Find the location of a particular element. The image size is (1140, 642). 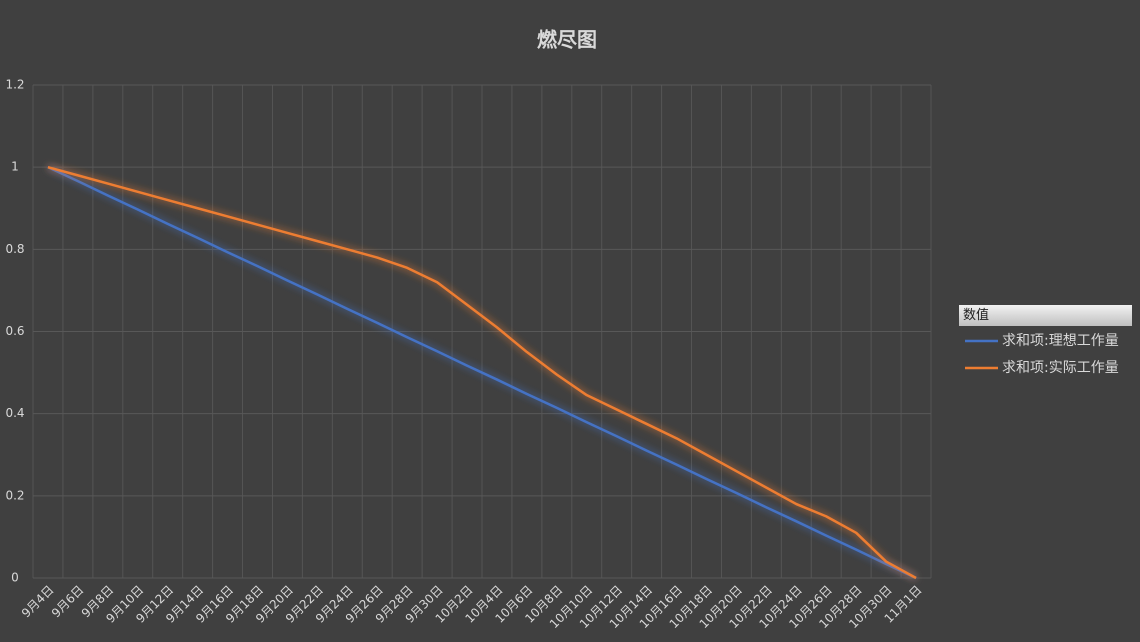

y-tick-label: 0.6 is located at coordinates (14, 331).